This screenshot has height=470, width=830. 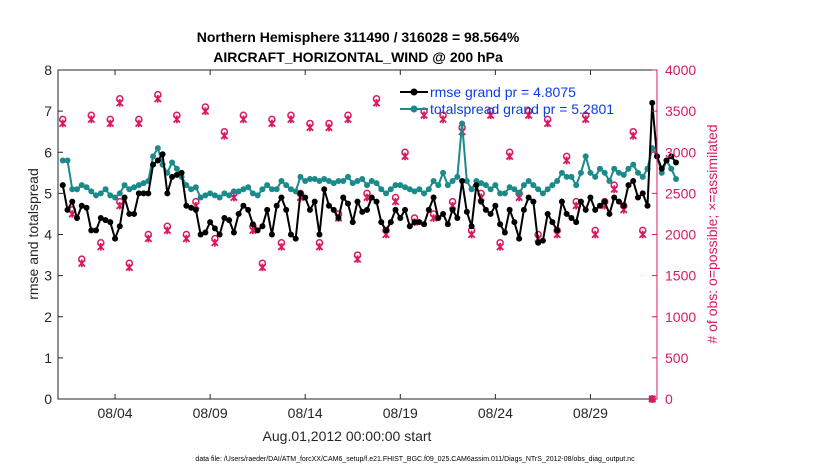 I want to click on y-left-tick-label: 8, so click(x=48, y=70).